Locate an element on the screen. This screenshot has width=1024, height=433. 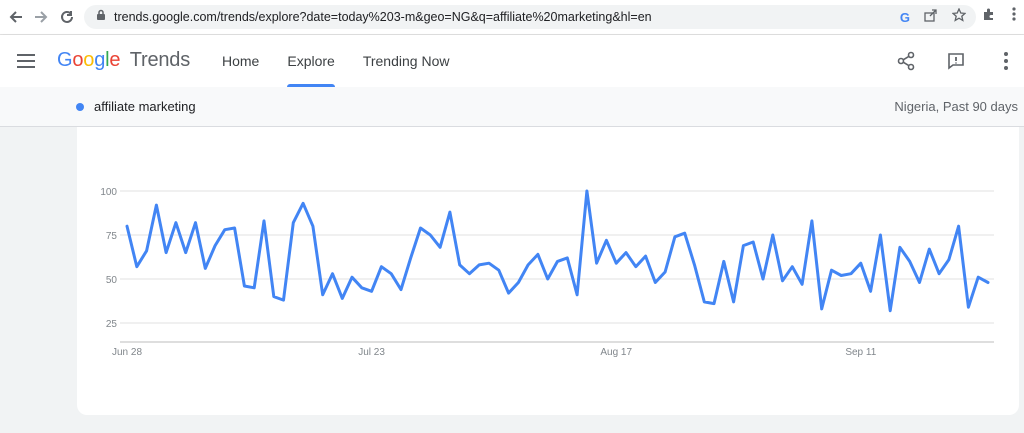
lock-icon is located at coordinates (101, 17).